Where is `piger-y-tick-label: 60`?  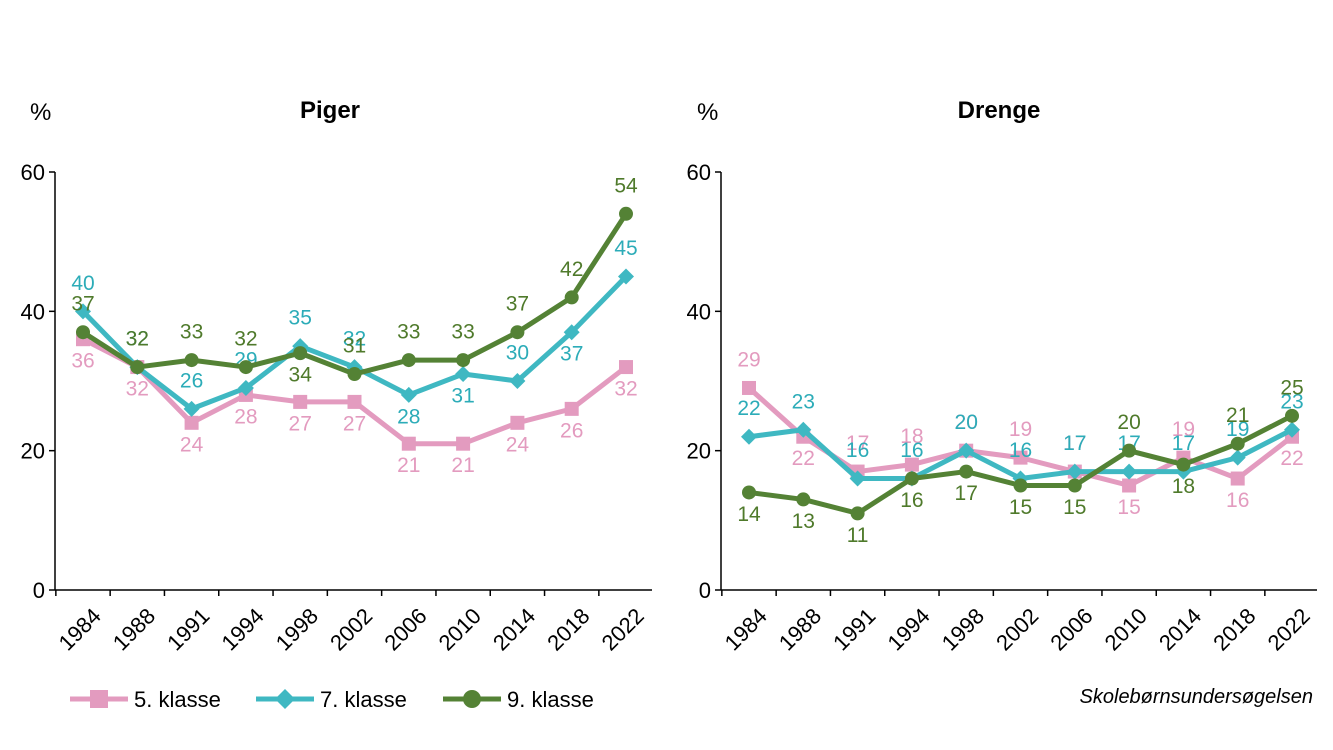 piger-y-tick-label: 60 is located at coordinates (33, 172).